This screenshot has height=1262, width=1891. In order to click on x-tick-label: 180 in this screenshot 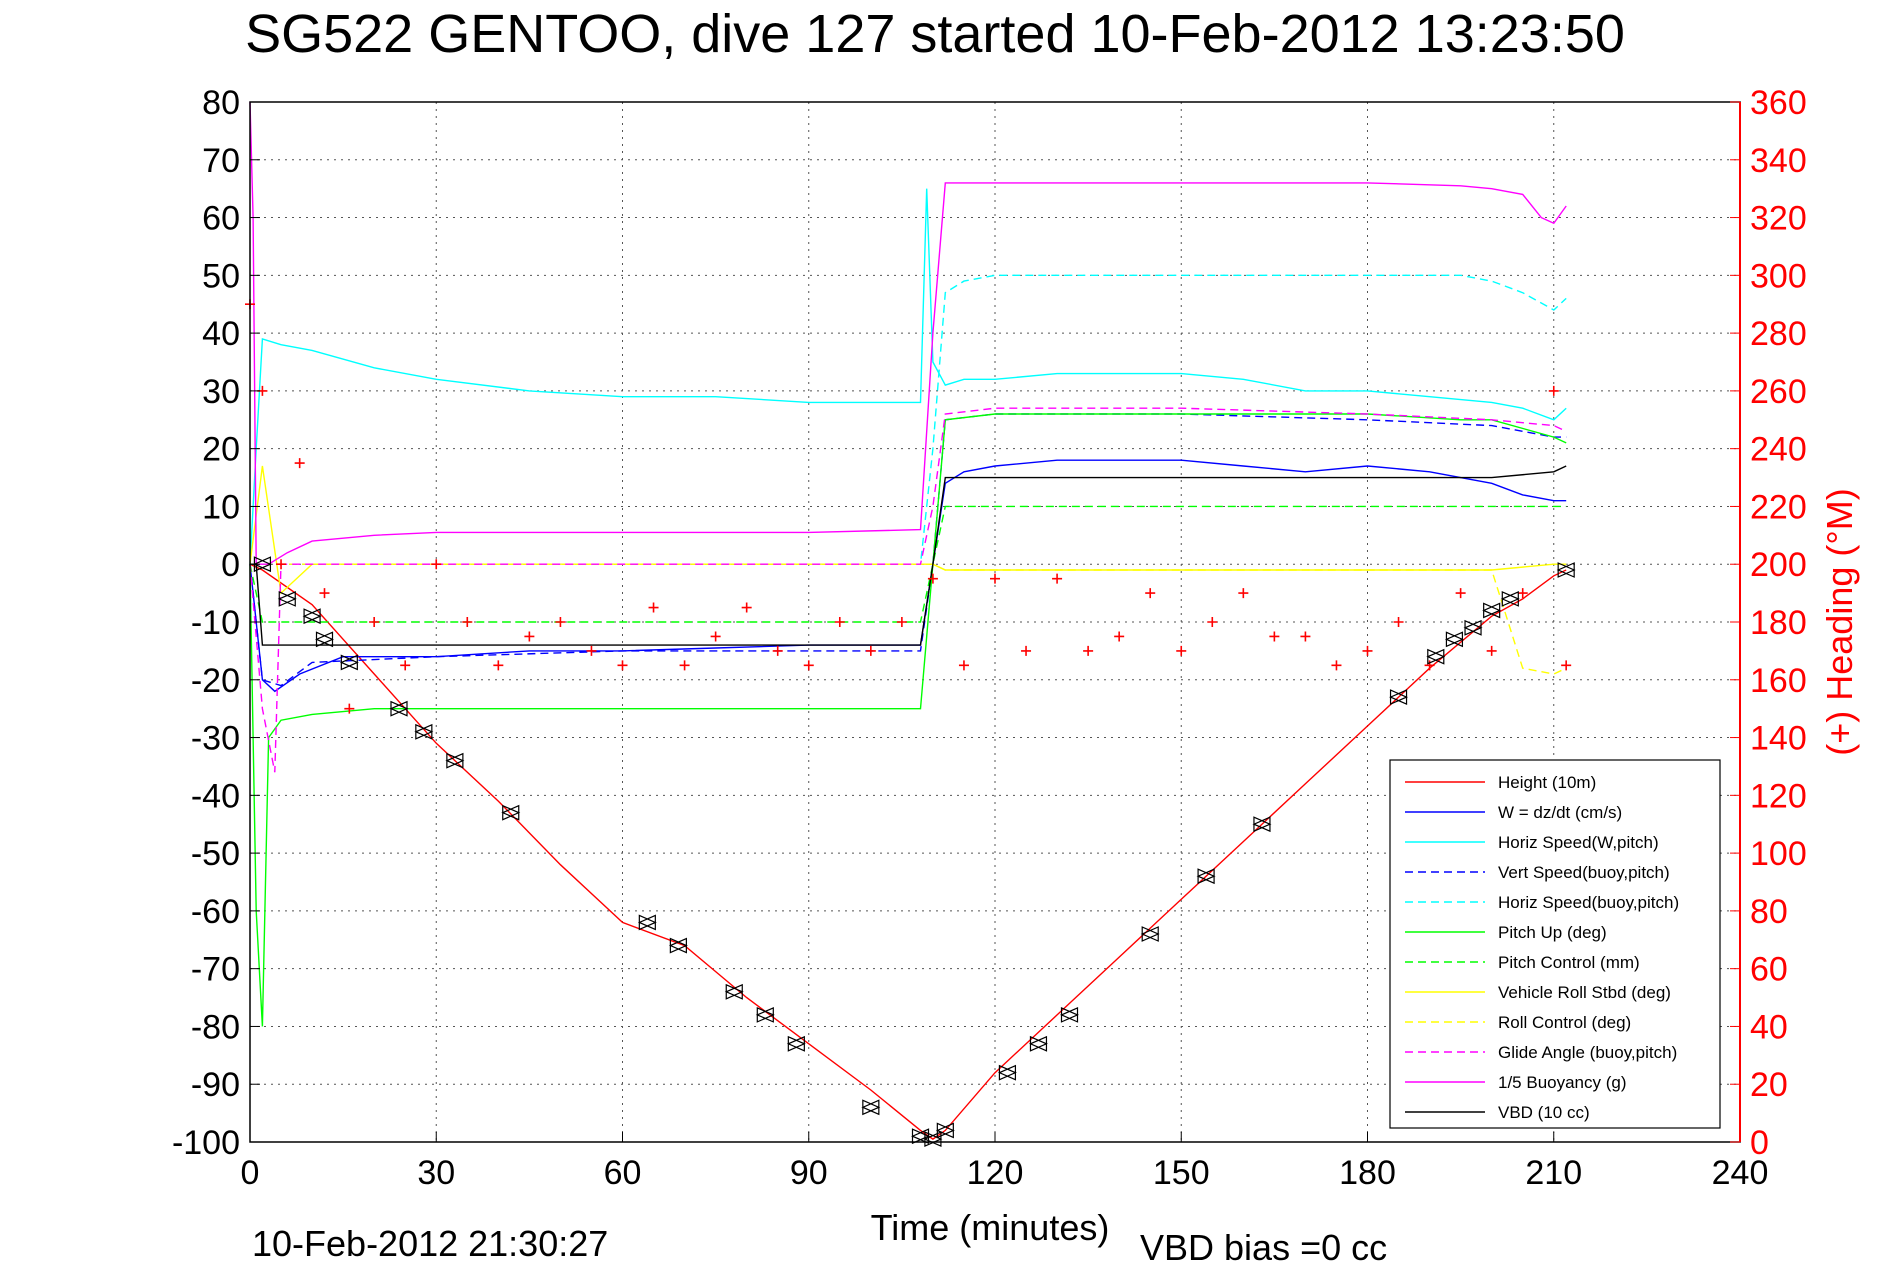, I will do `click(1367, 1173)`.